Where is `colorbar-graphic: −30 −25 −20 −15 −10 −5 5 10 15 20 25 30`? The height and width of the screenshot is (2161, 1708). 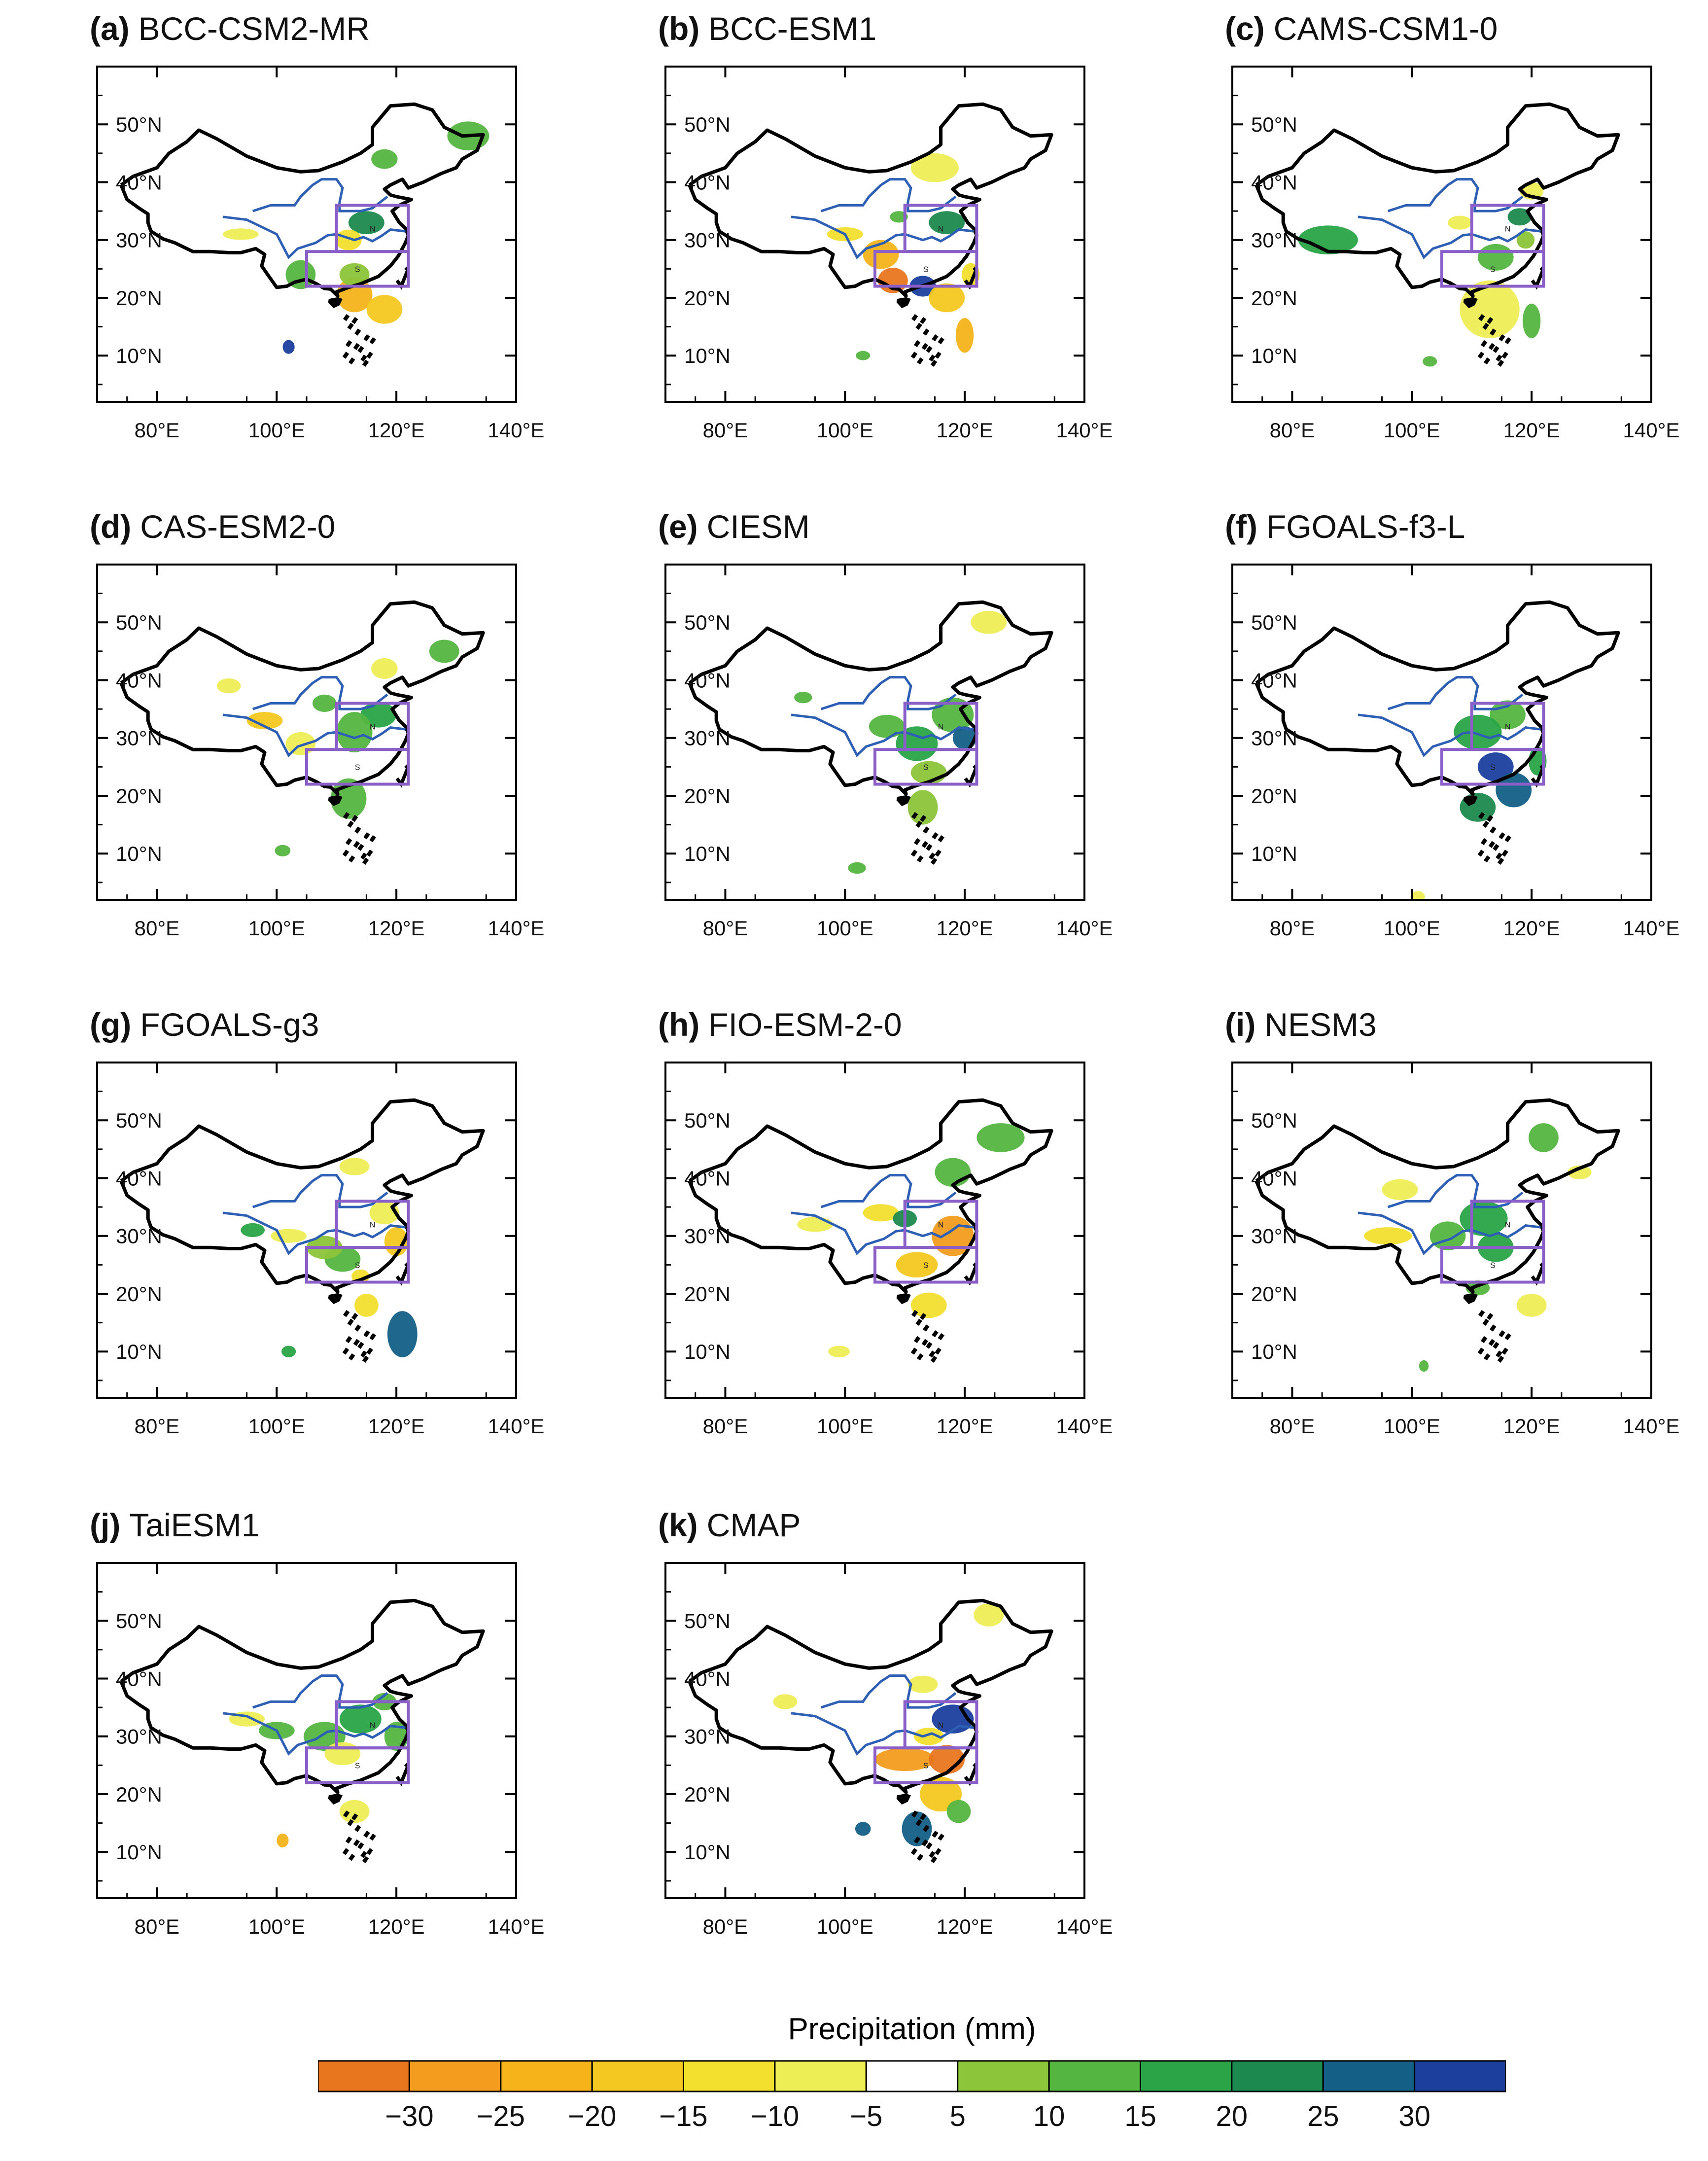
colorbar-graphic: −30 −25 −20 −15 −10 −5 5 10 15 20 25 30 is located at coordinates (912, 2096).